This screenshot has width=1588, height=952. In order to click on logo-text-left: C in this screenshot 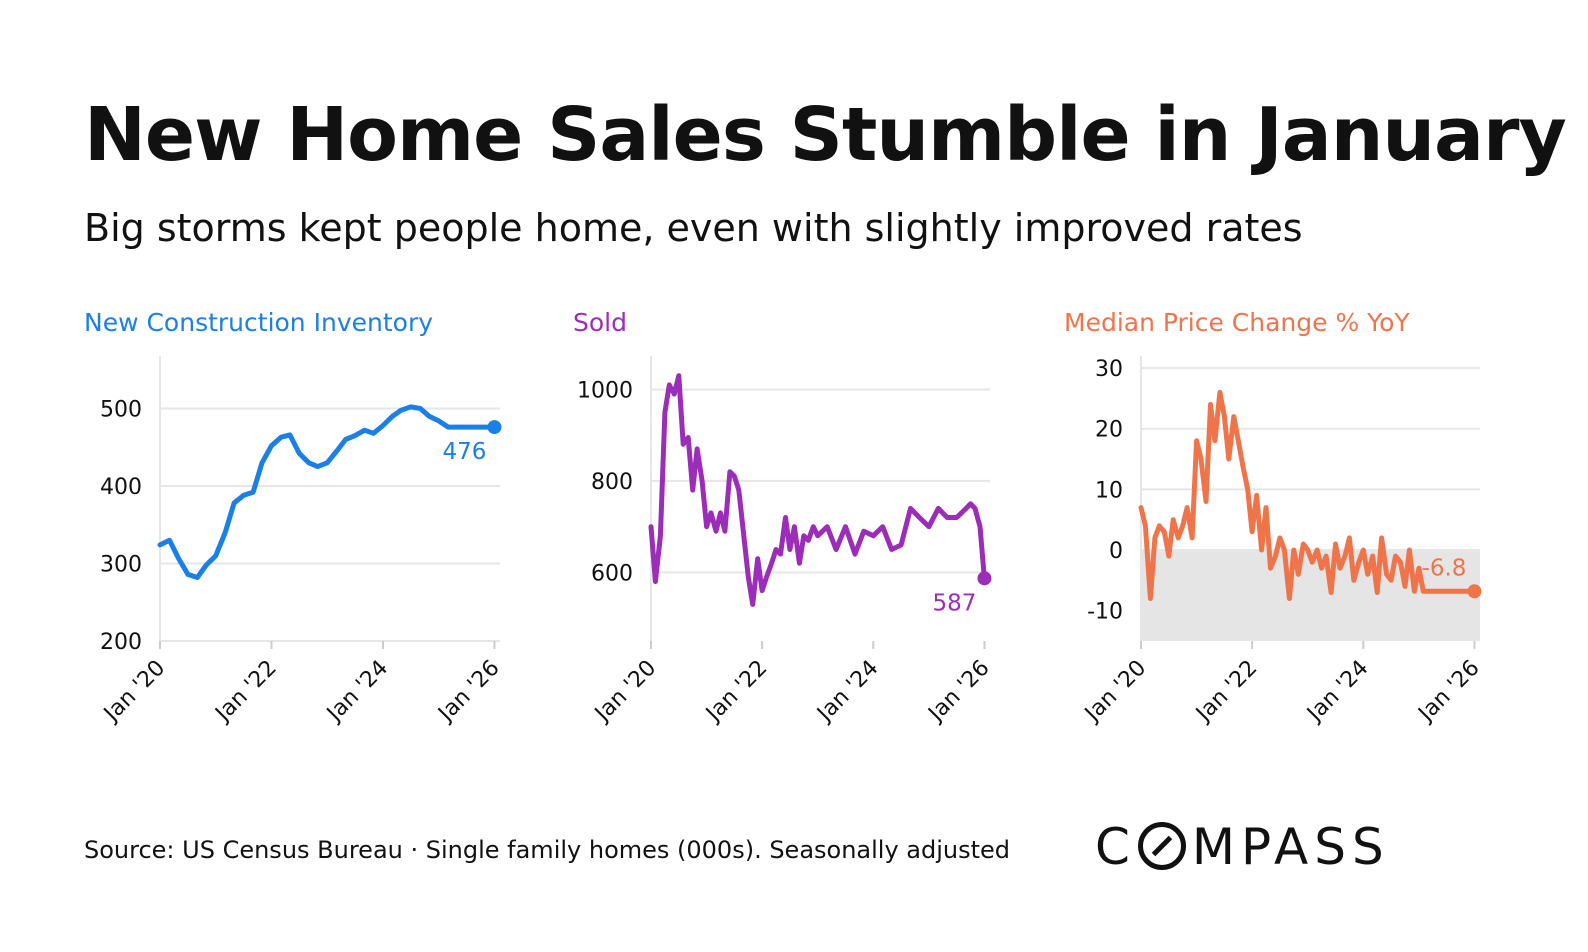, I will do `click(1115, 847)`.